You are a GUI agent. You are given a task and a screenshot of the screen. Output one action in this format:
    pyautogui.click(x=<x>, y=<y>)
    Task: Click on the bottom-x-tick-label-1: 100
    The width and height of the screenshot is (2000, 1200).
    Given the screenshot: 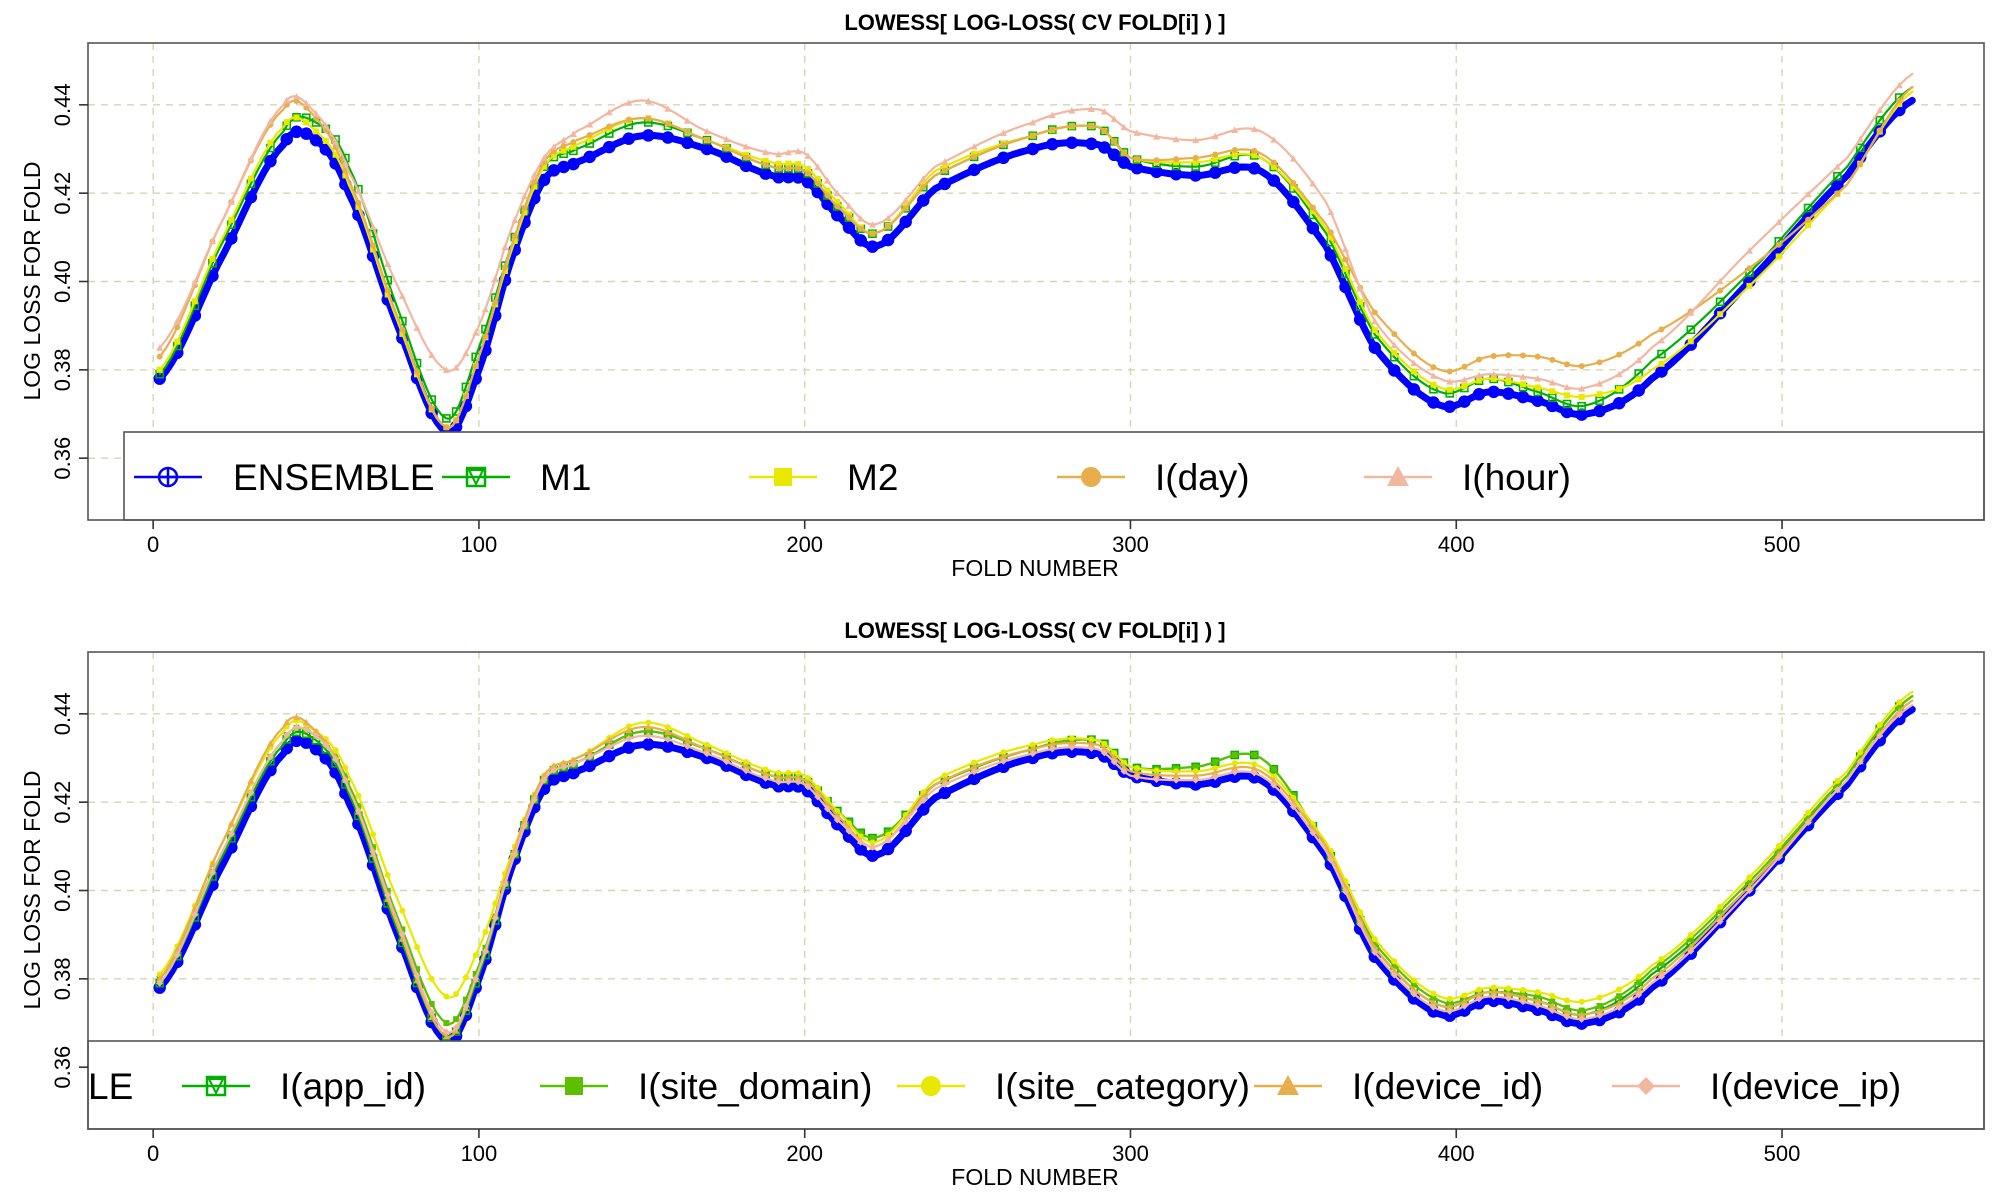 What is the action you would take?
    pyautogui.click(x=479, y=1153)
    